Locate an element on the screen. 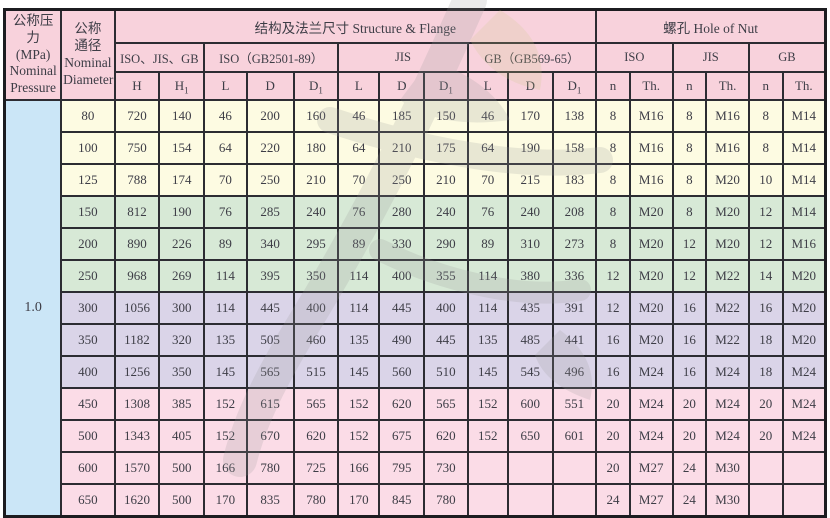 Image resolution: width=830 pixels, height=518 pixels. diameter-cell: 300 is located at coordinates (88, 308).